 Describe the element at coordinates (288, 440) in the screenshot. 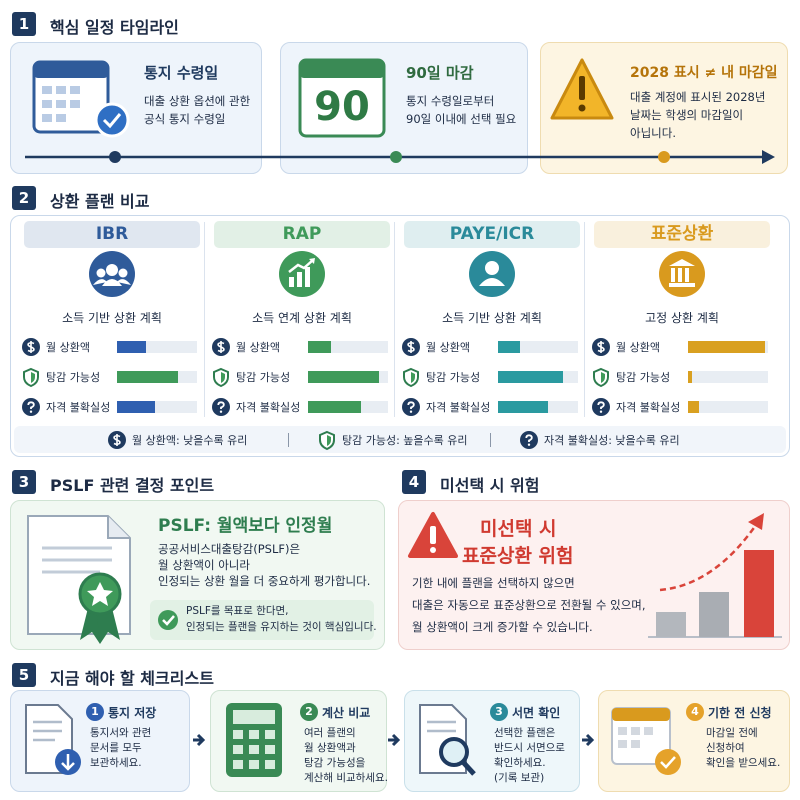

I see `legend-sep` at that location.